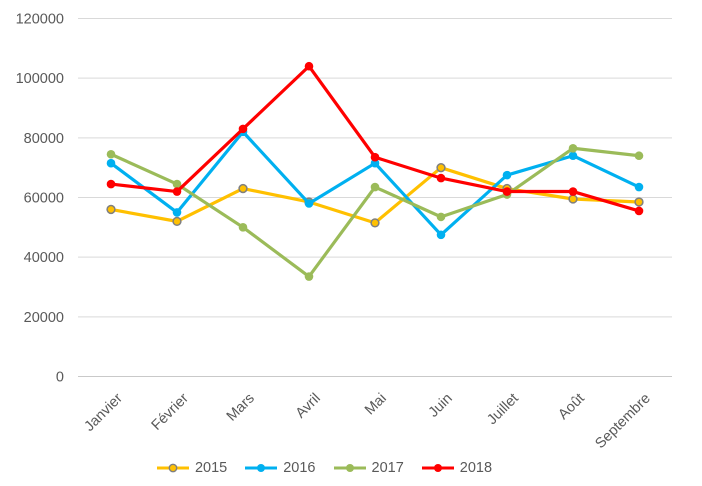 The width and height of the screenshot is (702, 486). I want to click on data-point-2015-Février, so click(177, 221).